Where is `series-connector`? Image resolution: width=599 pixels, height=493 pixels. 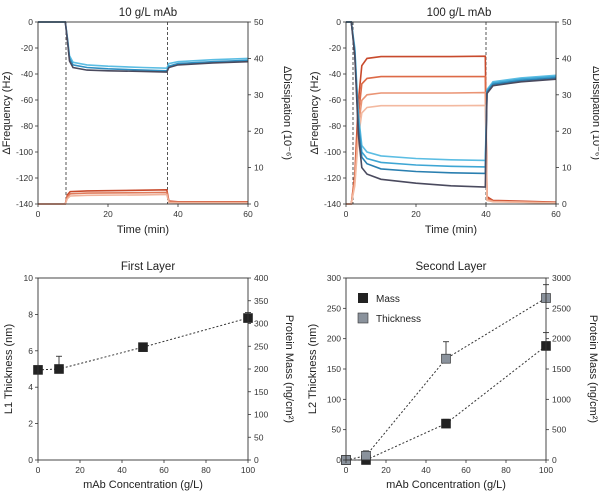
series-connector is located at coordinates (143, 344).